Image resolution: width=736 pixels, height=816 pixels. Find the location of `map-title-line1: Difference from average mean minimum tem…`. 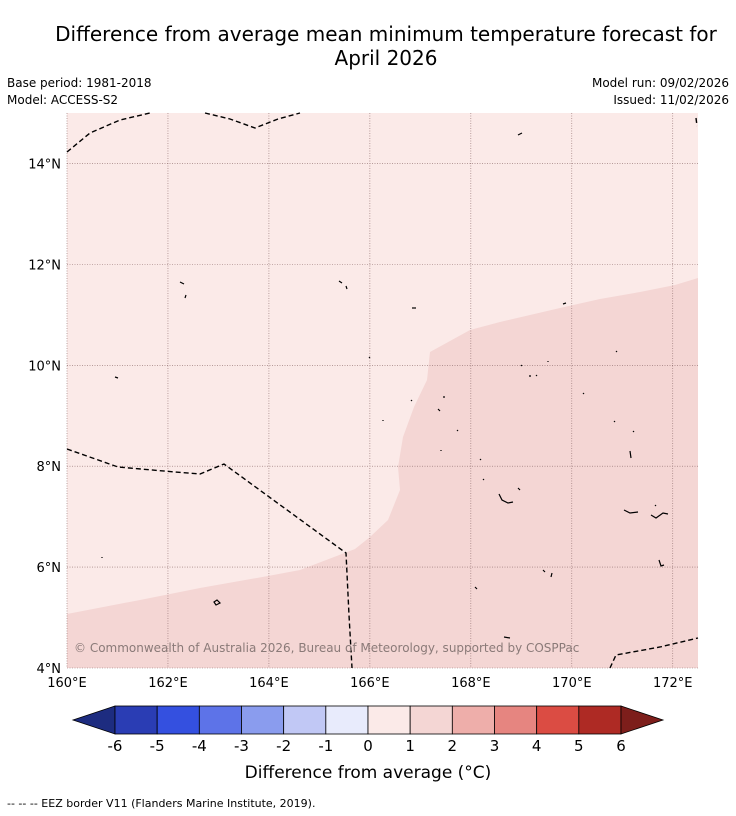

map-title-line1: Difference from average mean minimum tem… is located at coordinates (386, 34).